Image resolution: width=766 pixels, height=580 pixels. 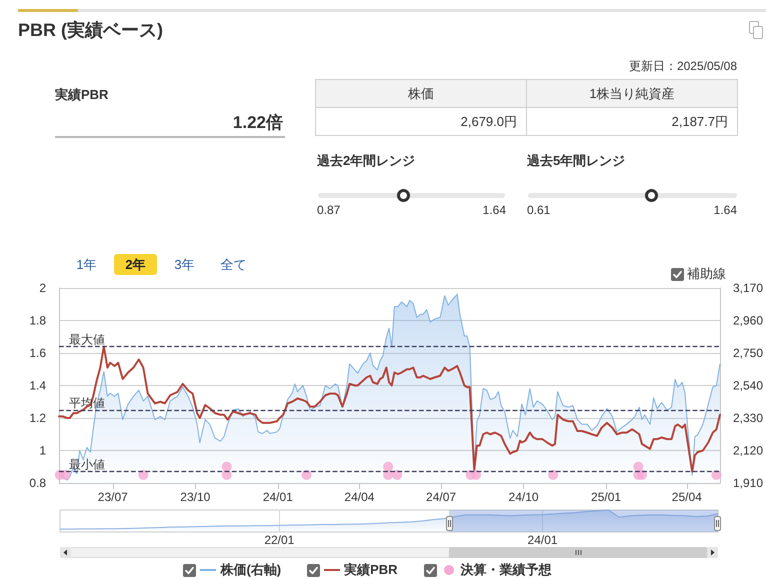 I want to click on legend-label: 実績PBR, so click(x=371, y=570).